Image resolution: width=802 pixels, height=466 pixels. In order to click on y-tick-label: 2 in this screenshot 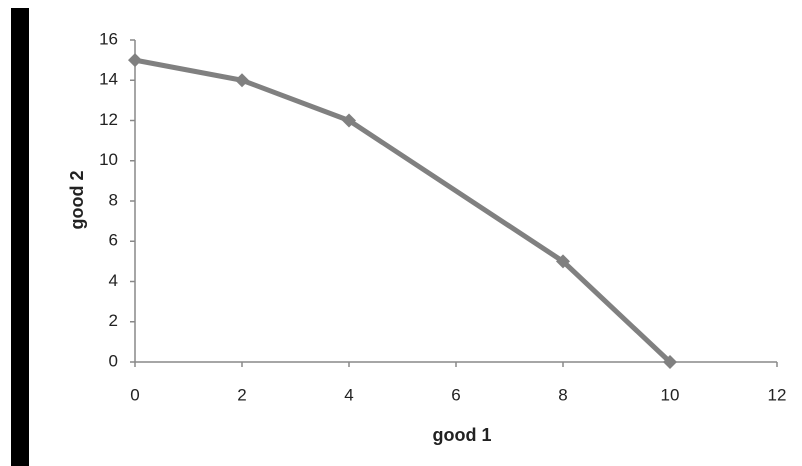, I will do `click(113, 320)`.